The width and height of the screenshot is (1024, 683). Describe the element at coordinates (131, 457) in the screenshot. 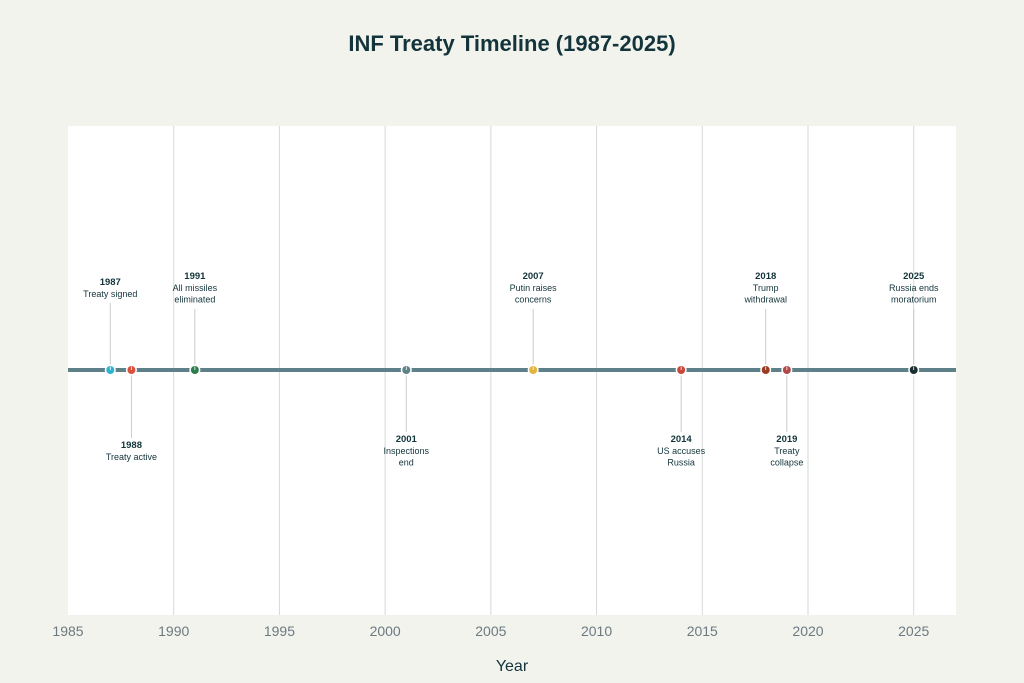

I see `event-description: Treaty active` at that location.